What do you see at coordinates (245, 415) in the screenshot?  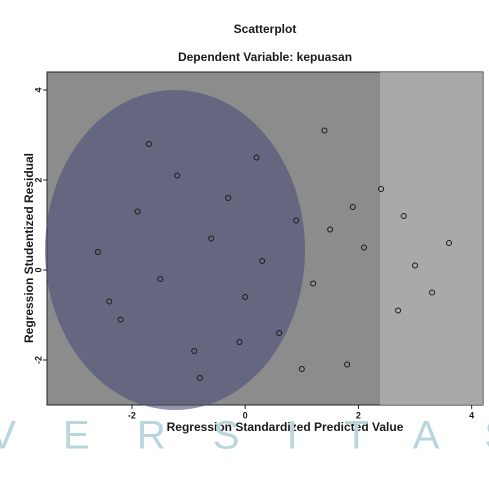 I see `x-tick-label: 0` at bounding box center [245, 415].